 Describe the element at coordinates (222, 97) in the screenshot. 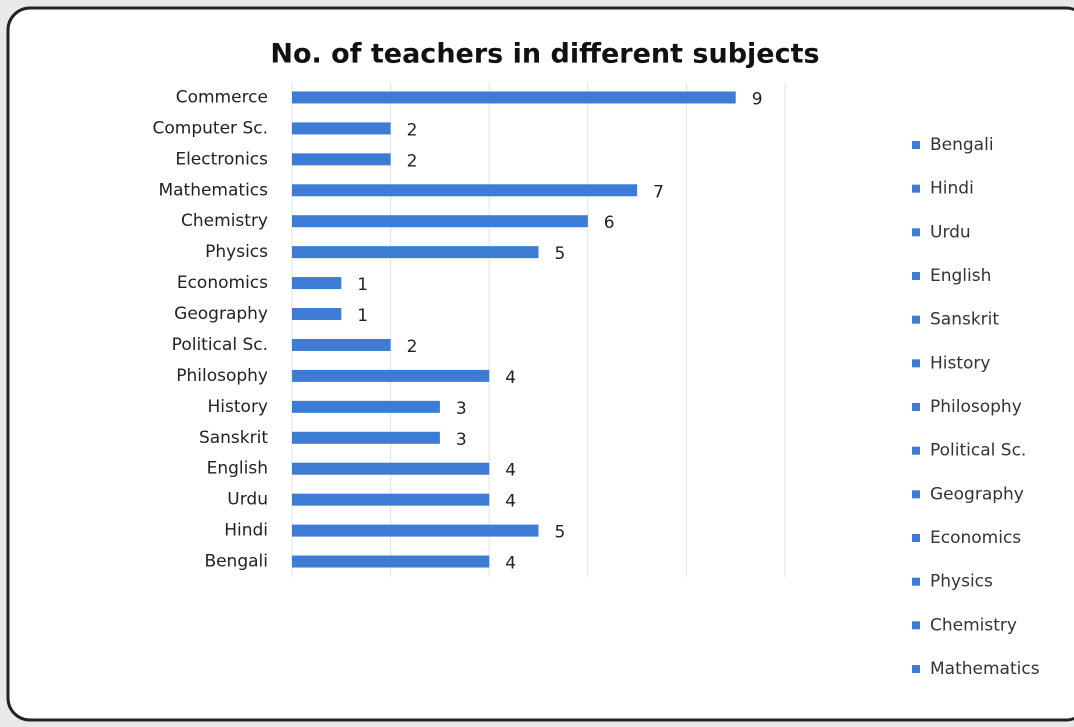

I see `y-tick-label: Commerce` at that location.